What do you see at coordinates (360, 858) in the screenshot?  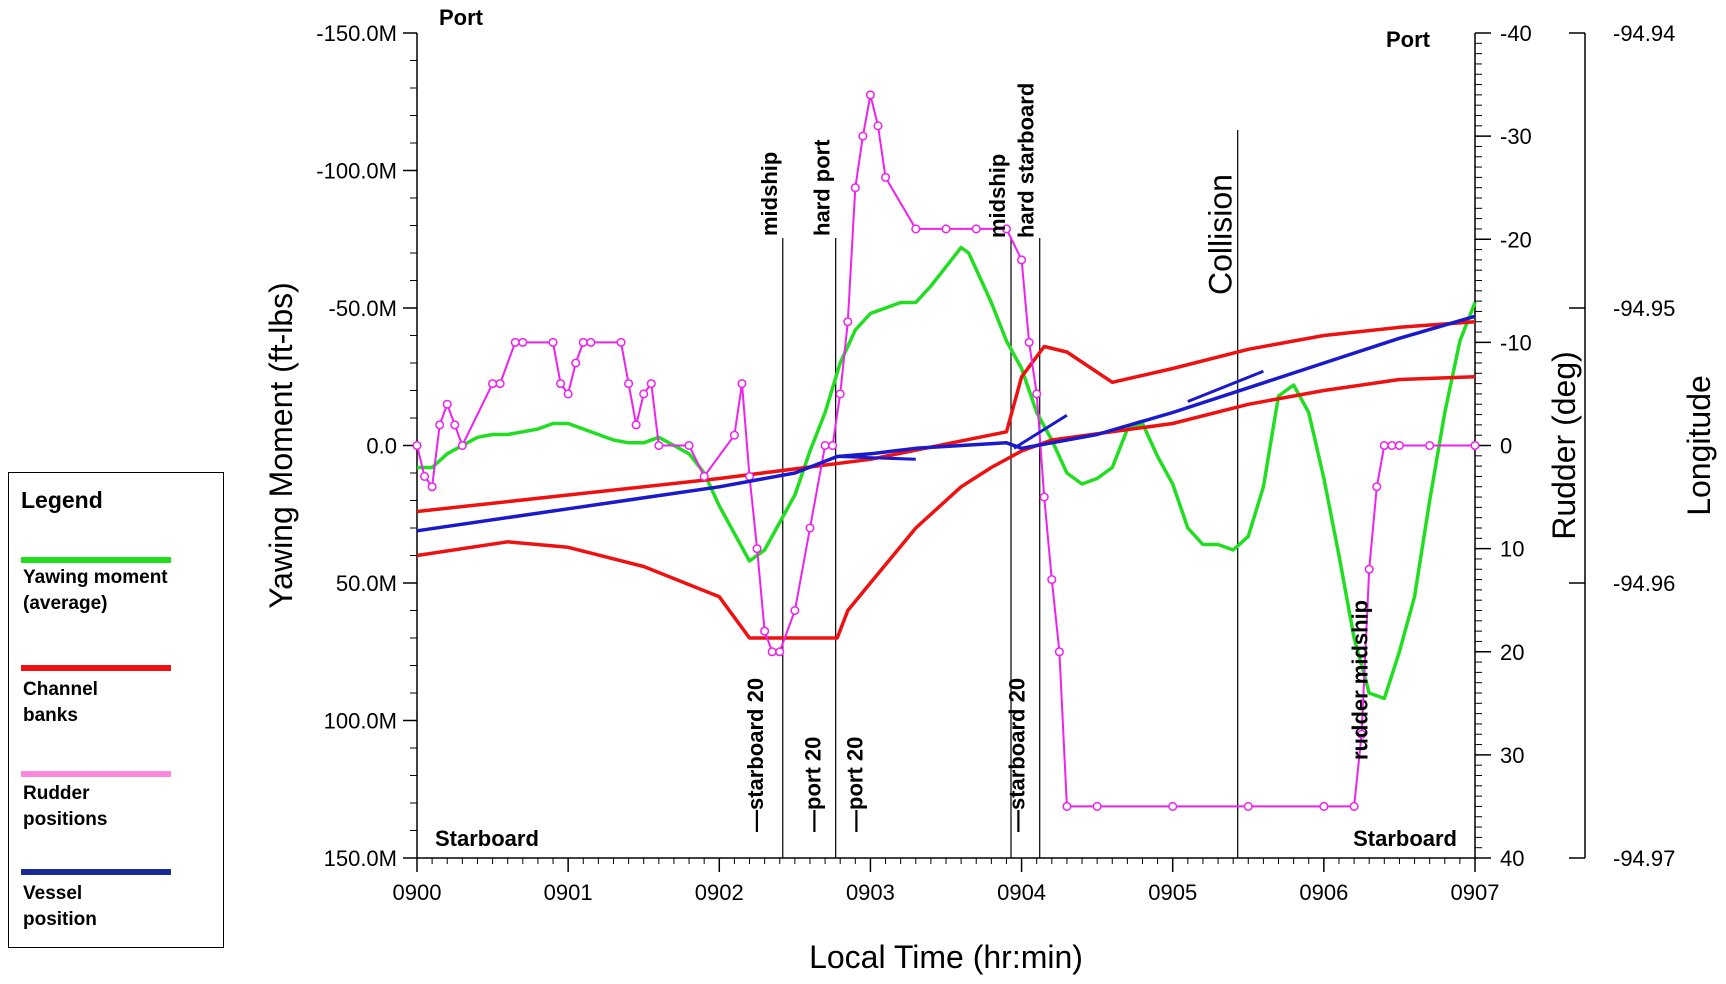 I see `y-left-tick-label: 150.0M` at bounding box center [360, 858].